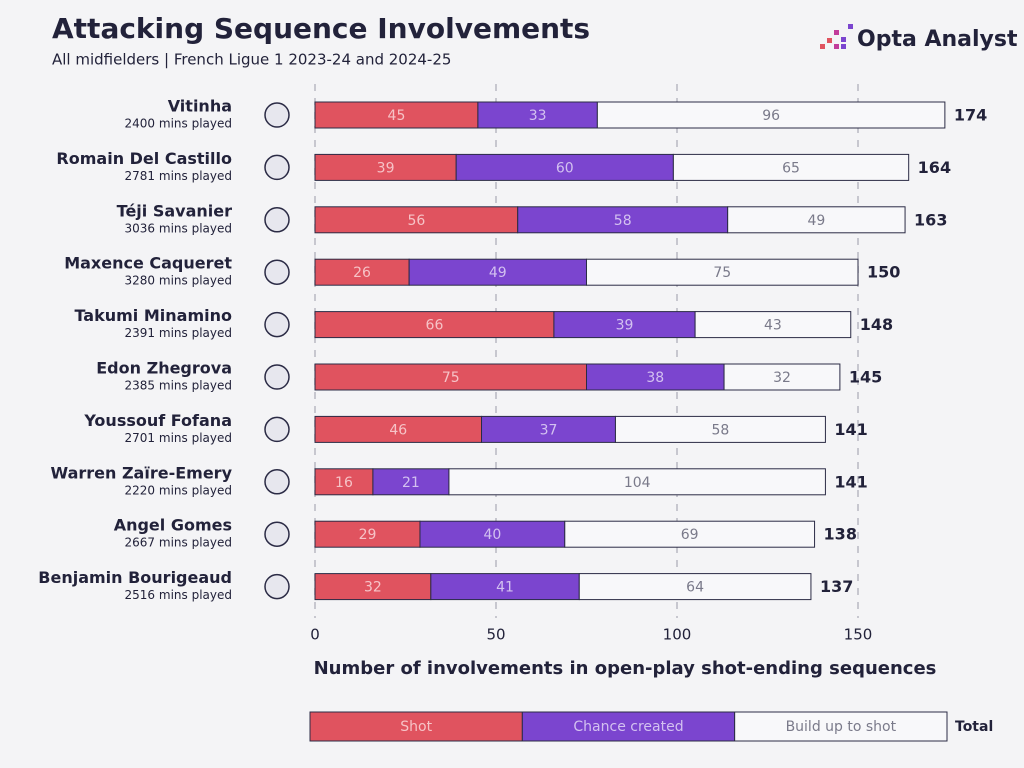 The height and width of the screenshot is (768, 1024). What do you see at coordinates (397, 116) in the screenshot?
I see `value-label: 45` at bounding box center [397, 116].